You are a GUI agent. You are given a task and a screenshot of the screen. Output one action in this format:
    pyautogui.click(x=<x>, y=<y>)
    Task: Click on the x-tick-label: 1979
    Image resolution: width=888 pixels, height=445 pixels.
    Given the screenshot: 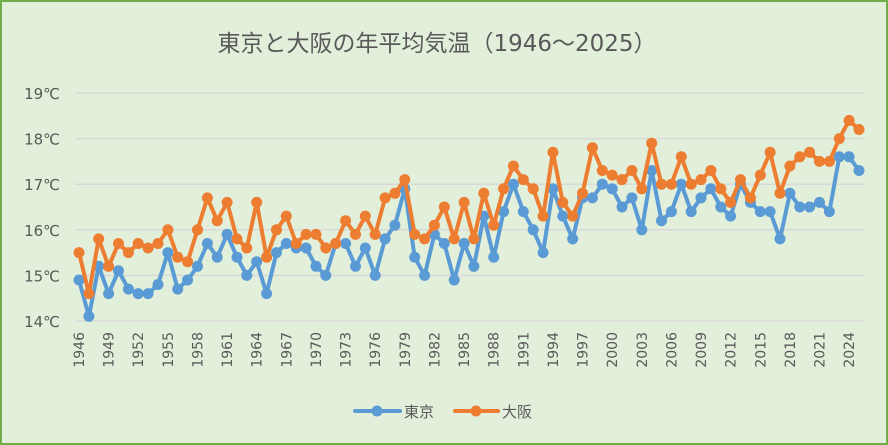 What is the action you would take?
    pyautogui.click(x=406, y=350)
    